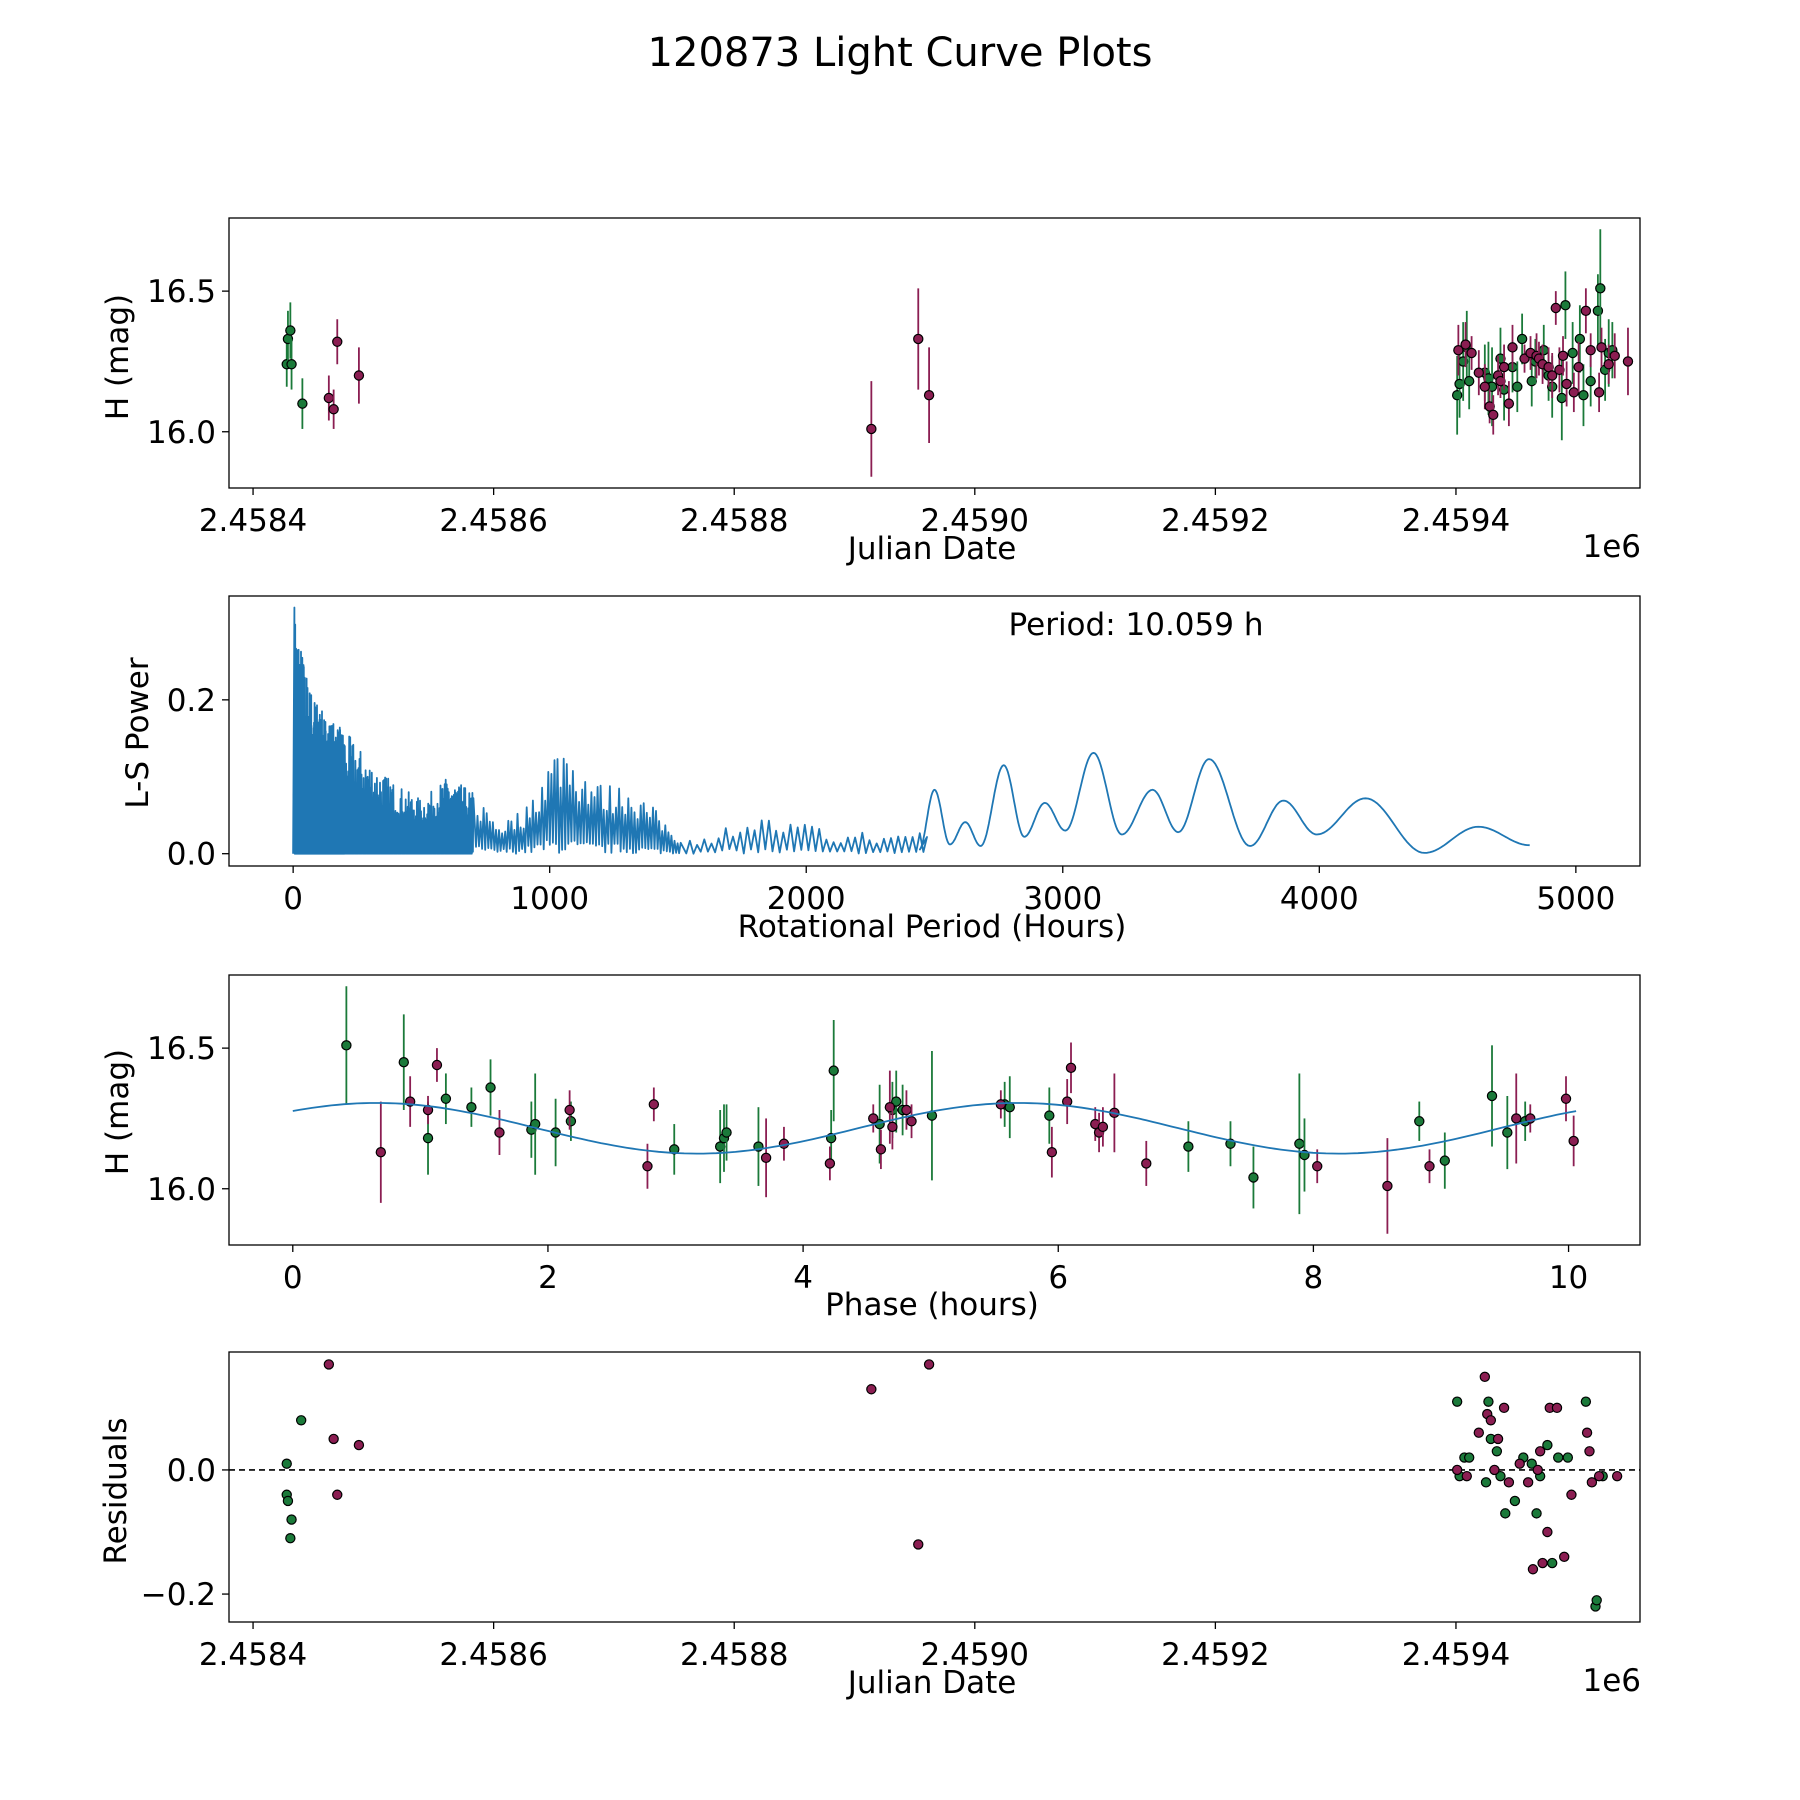  I want to click on purple-series, so click(977, 1138).